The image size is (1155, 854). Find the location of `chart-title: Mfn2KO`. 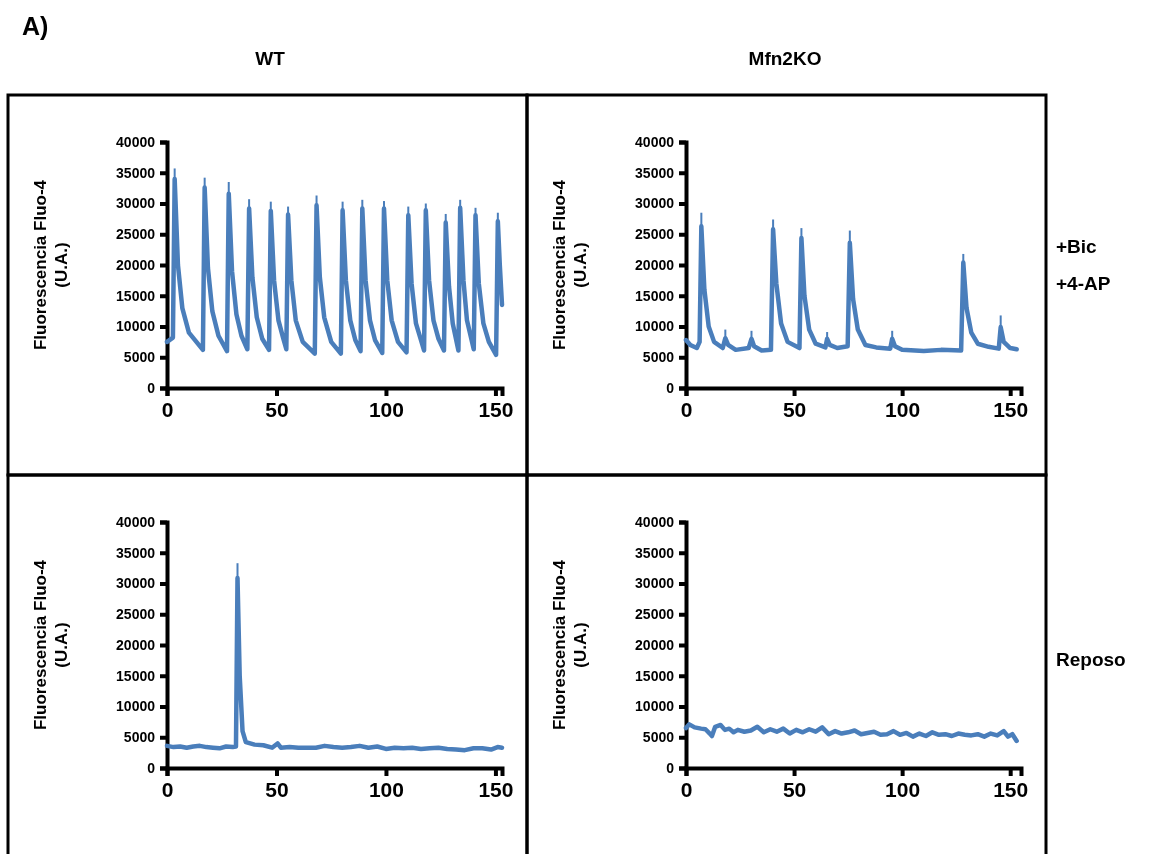

chart-title: Mfn2KO is located at coordinates (785, 58).